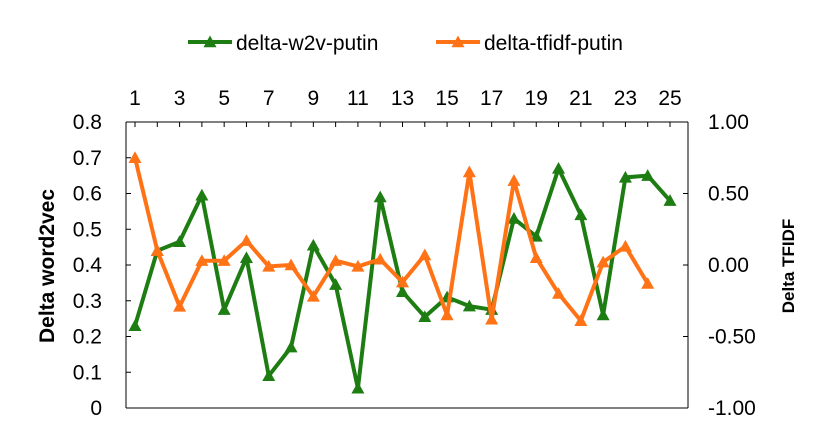 This screenshot has height=437, width=830. What do you see at coordinates (224, 98) in the screenshot?
I see `x-tick-label: 5` at bounding box center [224, 98].